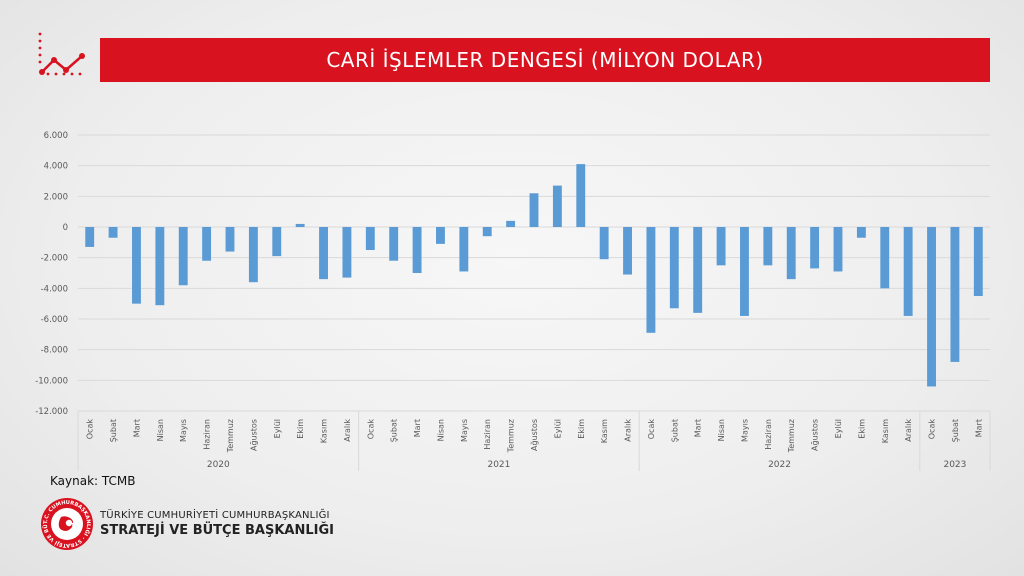 The height and width of the screenshot is (576, 1024). Describe the element at coordinates (218, 465) in the screenshot. I see `year-label: 2020` at that location.